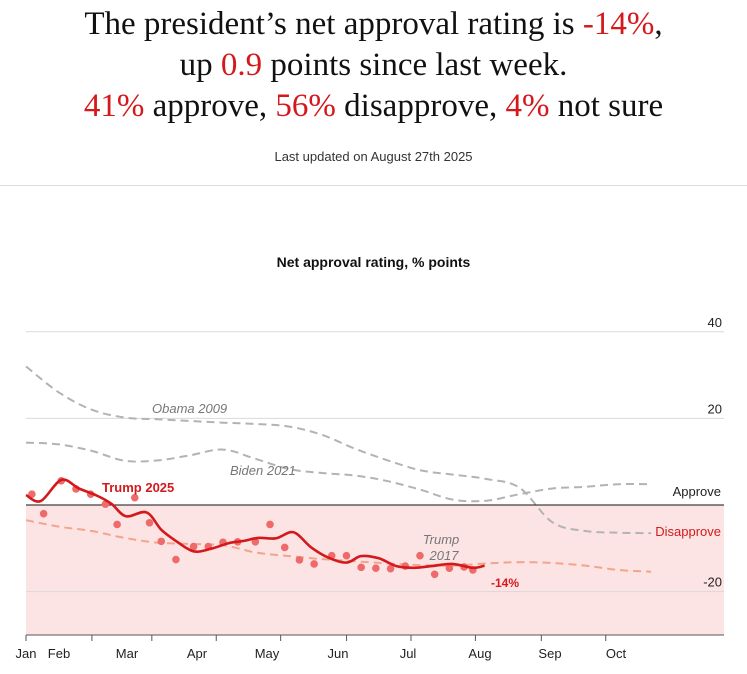 The width and height of the screenshot is (747, 674). I want to click on trump-2017-year-label: 2017, so click(444, 555).